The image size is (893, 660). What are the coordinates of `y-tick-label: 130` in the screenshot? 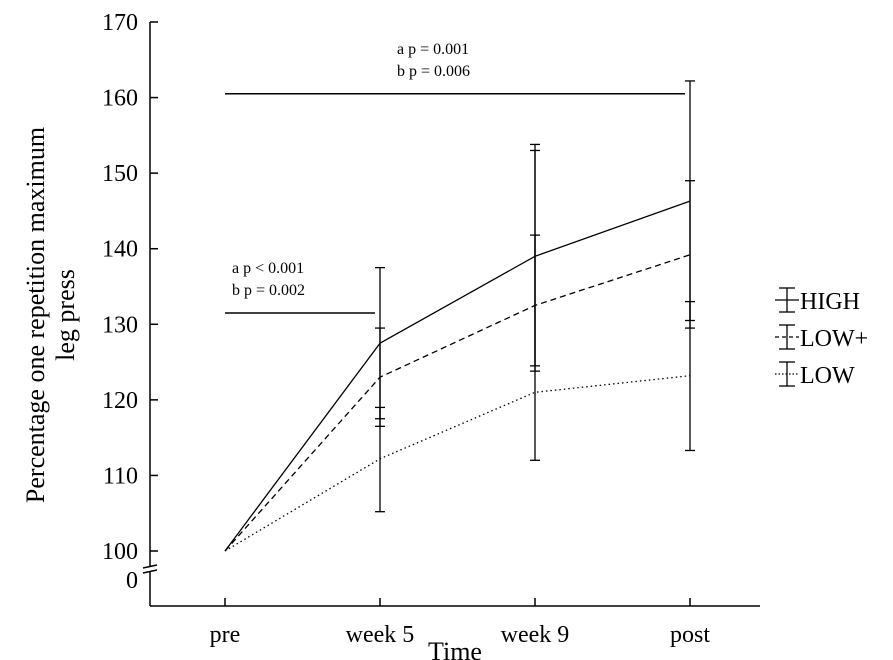 It's located at (120, 325).